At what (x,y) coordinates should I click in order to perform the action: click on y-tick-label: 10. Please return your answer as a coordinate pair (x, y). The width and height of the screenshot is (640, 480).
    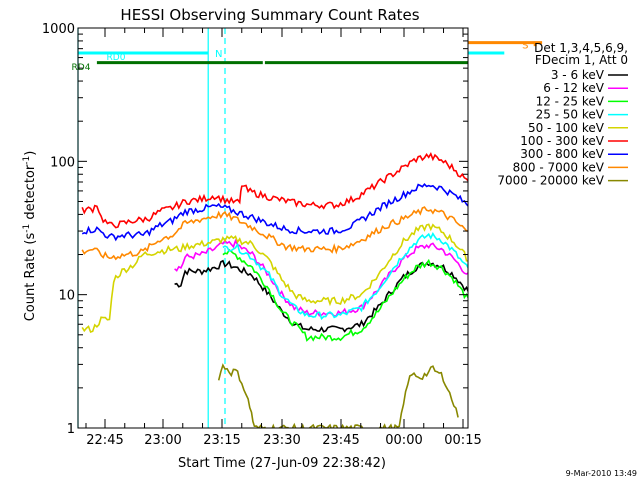
    Looking at the image, I should click on (66, 296).